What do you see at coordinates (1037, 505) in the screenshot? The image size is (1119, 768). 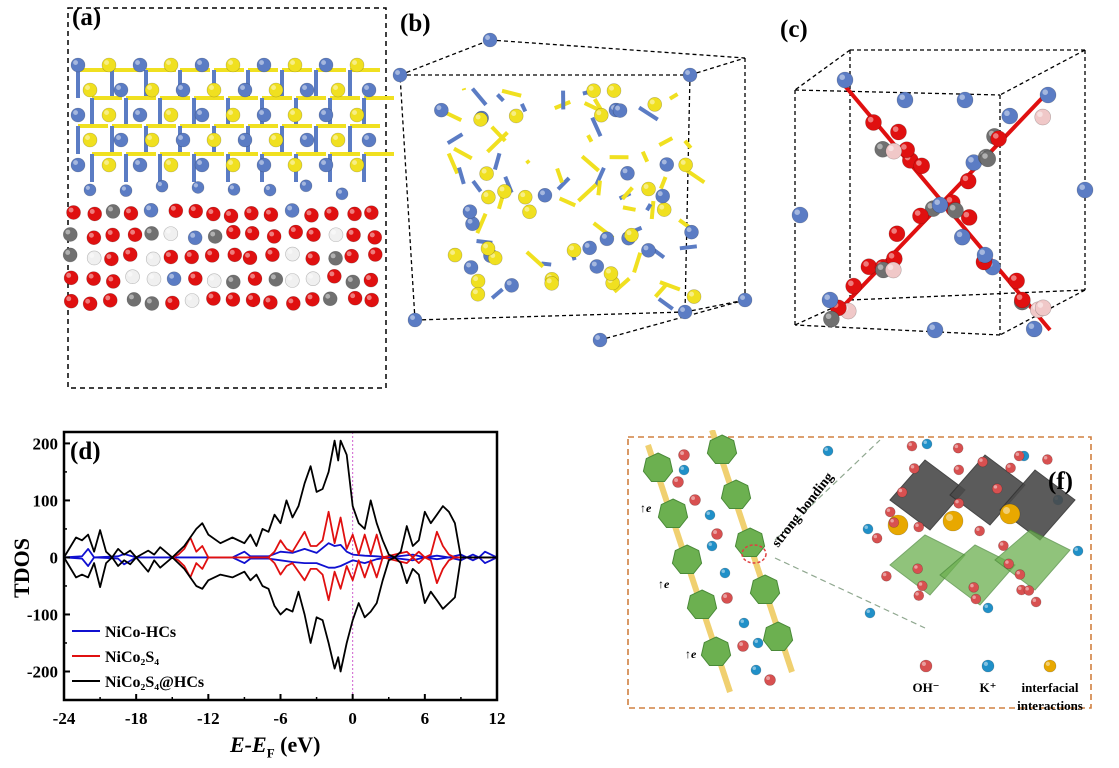 I see `dark-octahedron` at bounding box center [1037, 505].